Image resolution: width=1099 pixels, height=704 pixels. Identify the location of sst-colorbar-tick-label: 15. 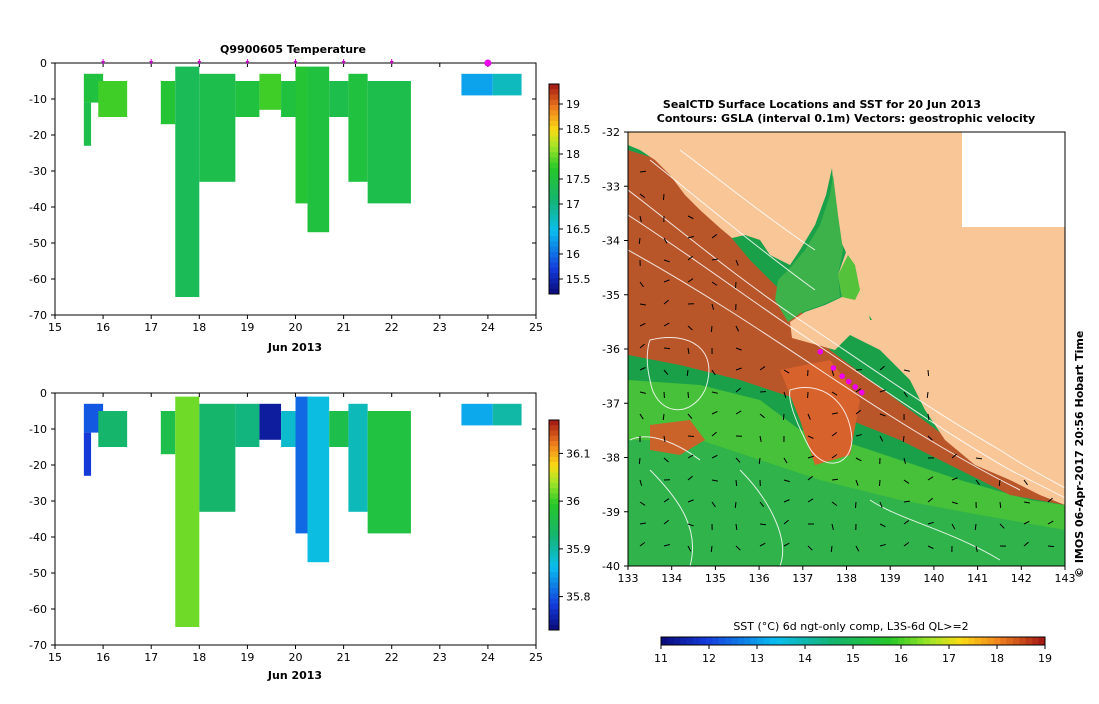
(853, 658).